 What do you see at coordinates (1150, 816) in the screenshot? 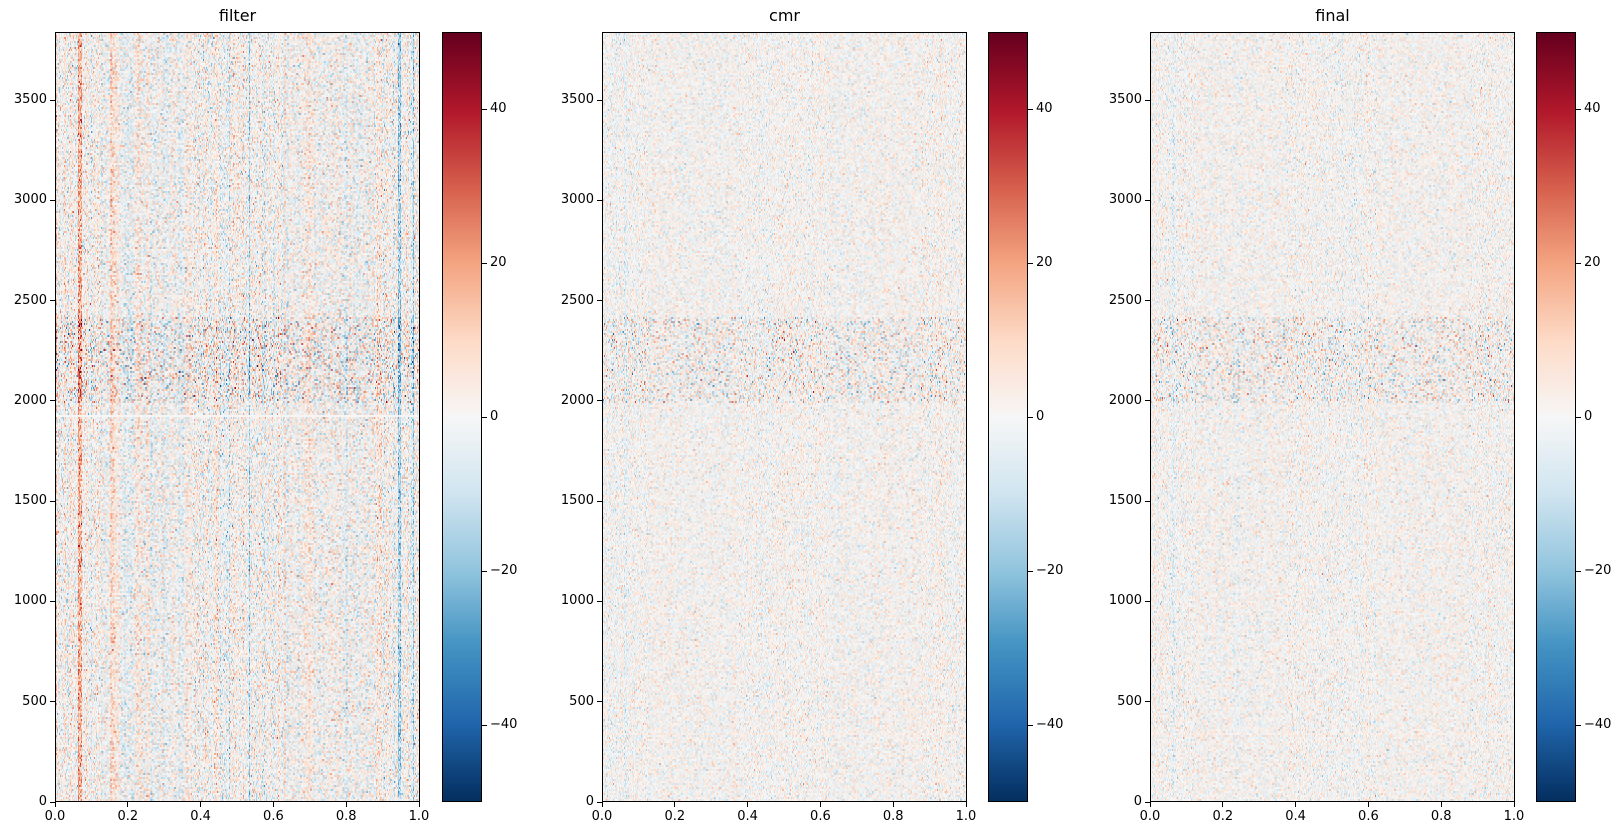
I see `x-tick-label: 0.0` at bounding box center [1150, 816].